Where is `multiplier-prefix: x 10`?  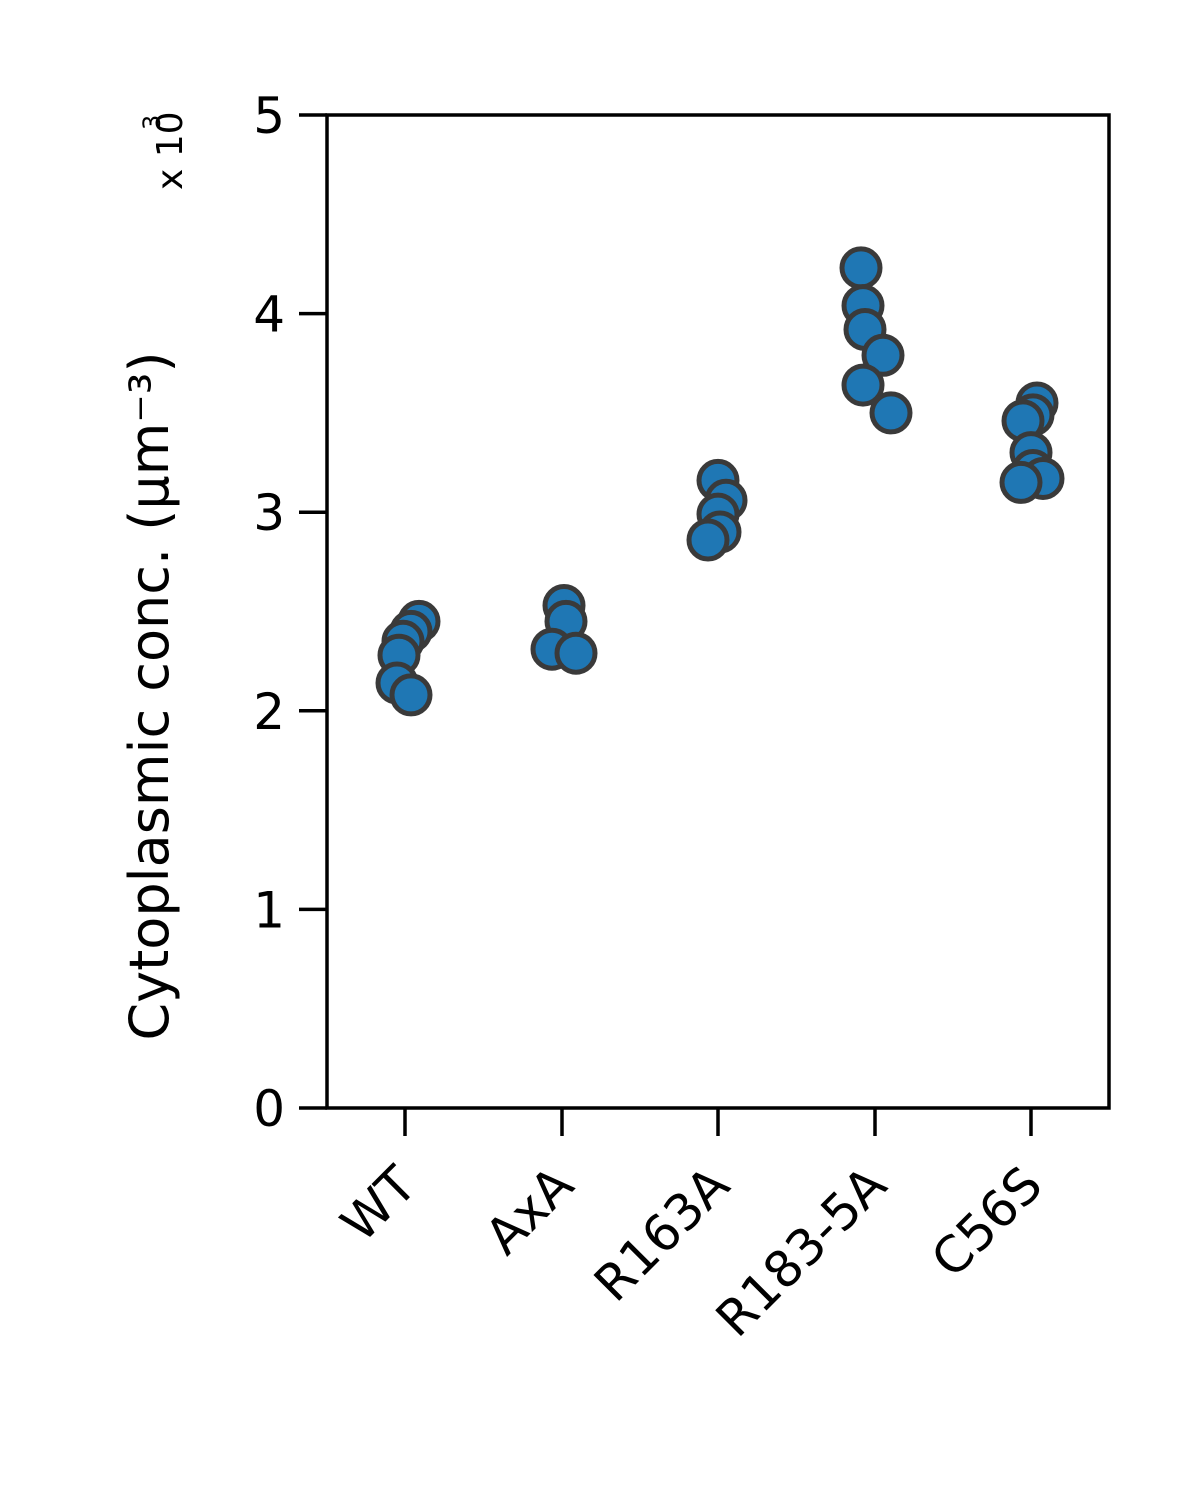
multiplier-prefix: x 10 is located at coordinates (170, 150).